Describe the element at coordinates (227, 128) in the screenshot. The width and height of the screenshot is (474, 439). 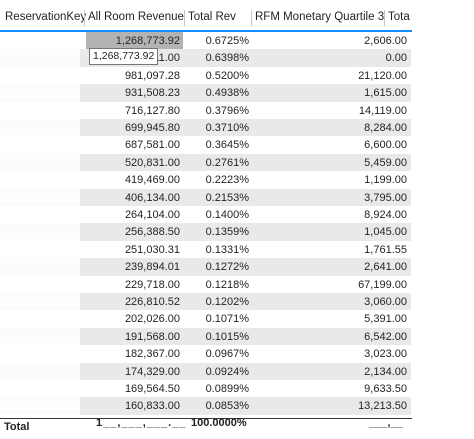
I see `cell-total-rev: 0.3710%` at that location.